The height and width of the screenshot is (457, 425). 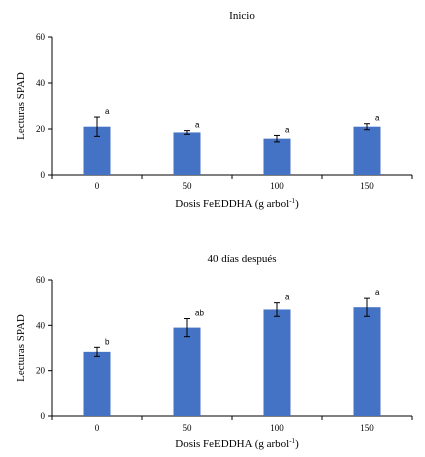 I want to click on chart-title: 40 días después, so click(x=241, y=259).